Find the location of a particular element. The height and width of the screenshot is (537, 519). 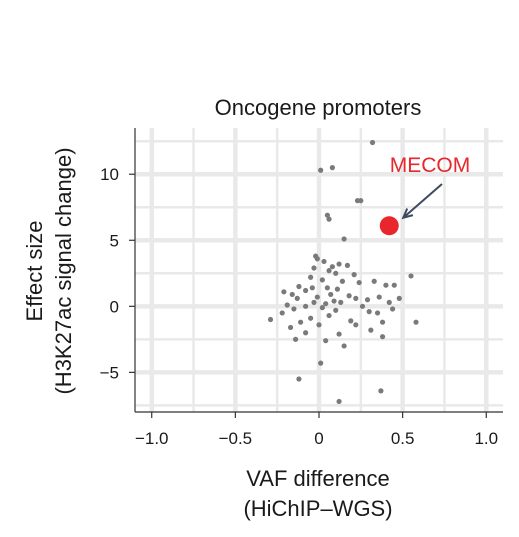

highlight-group: MECOM is located at coordinates (425, 195).